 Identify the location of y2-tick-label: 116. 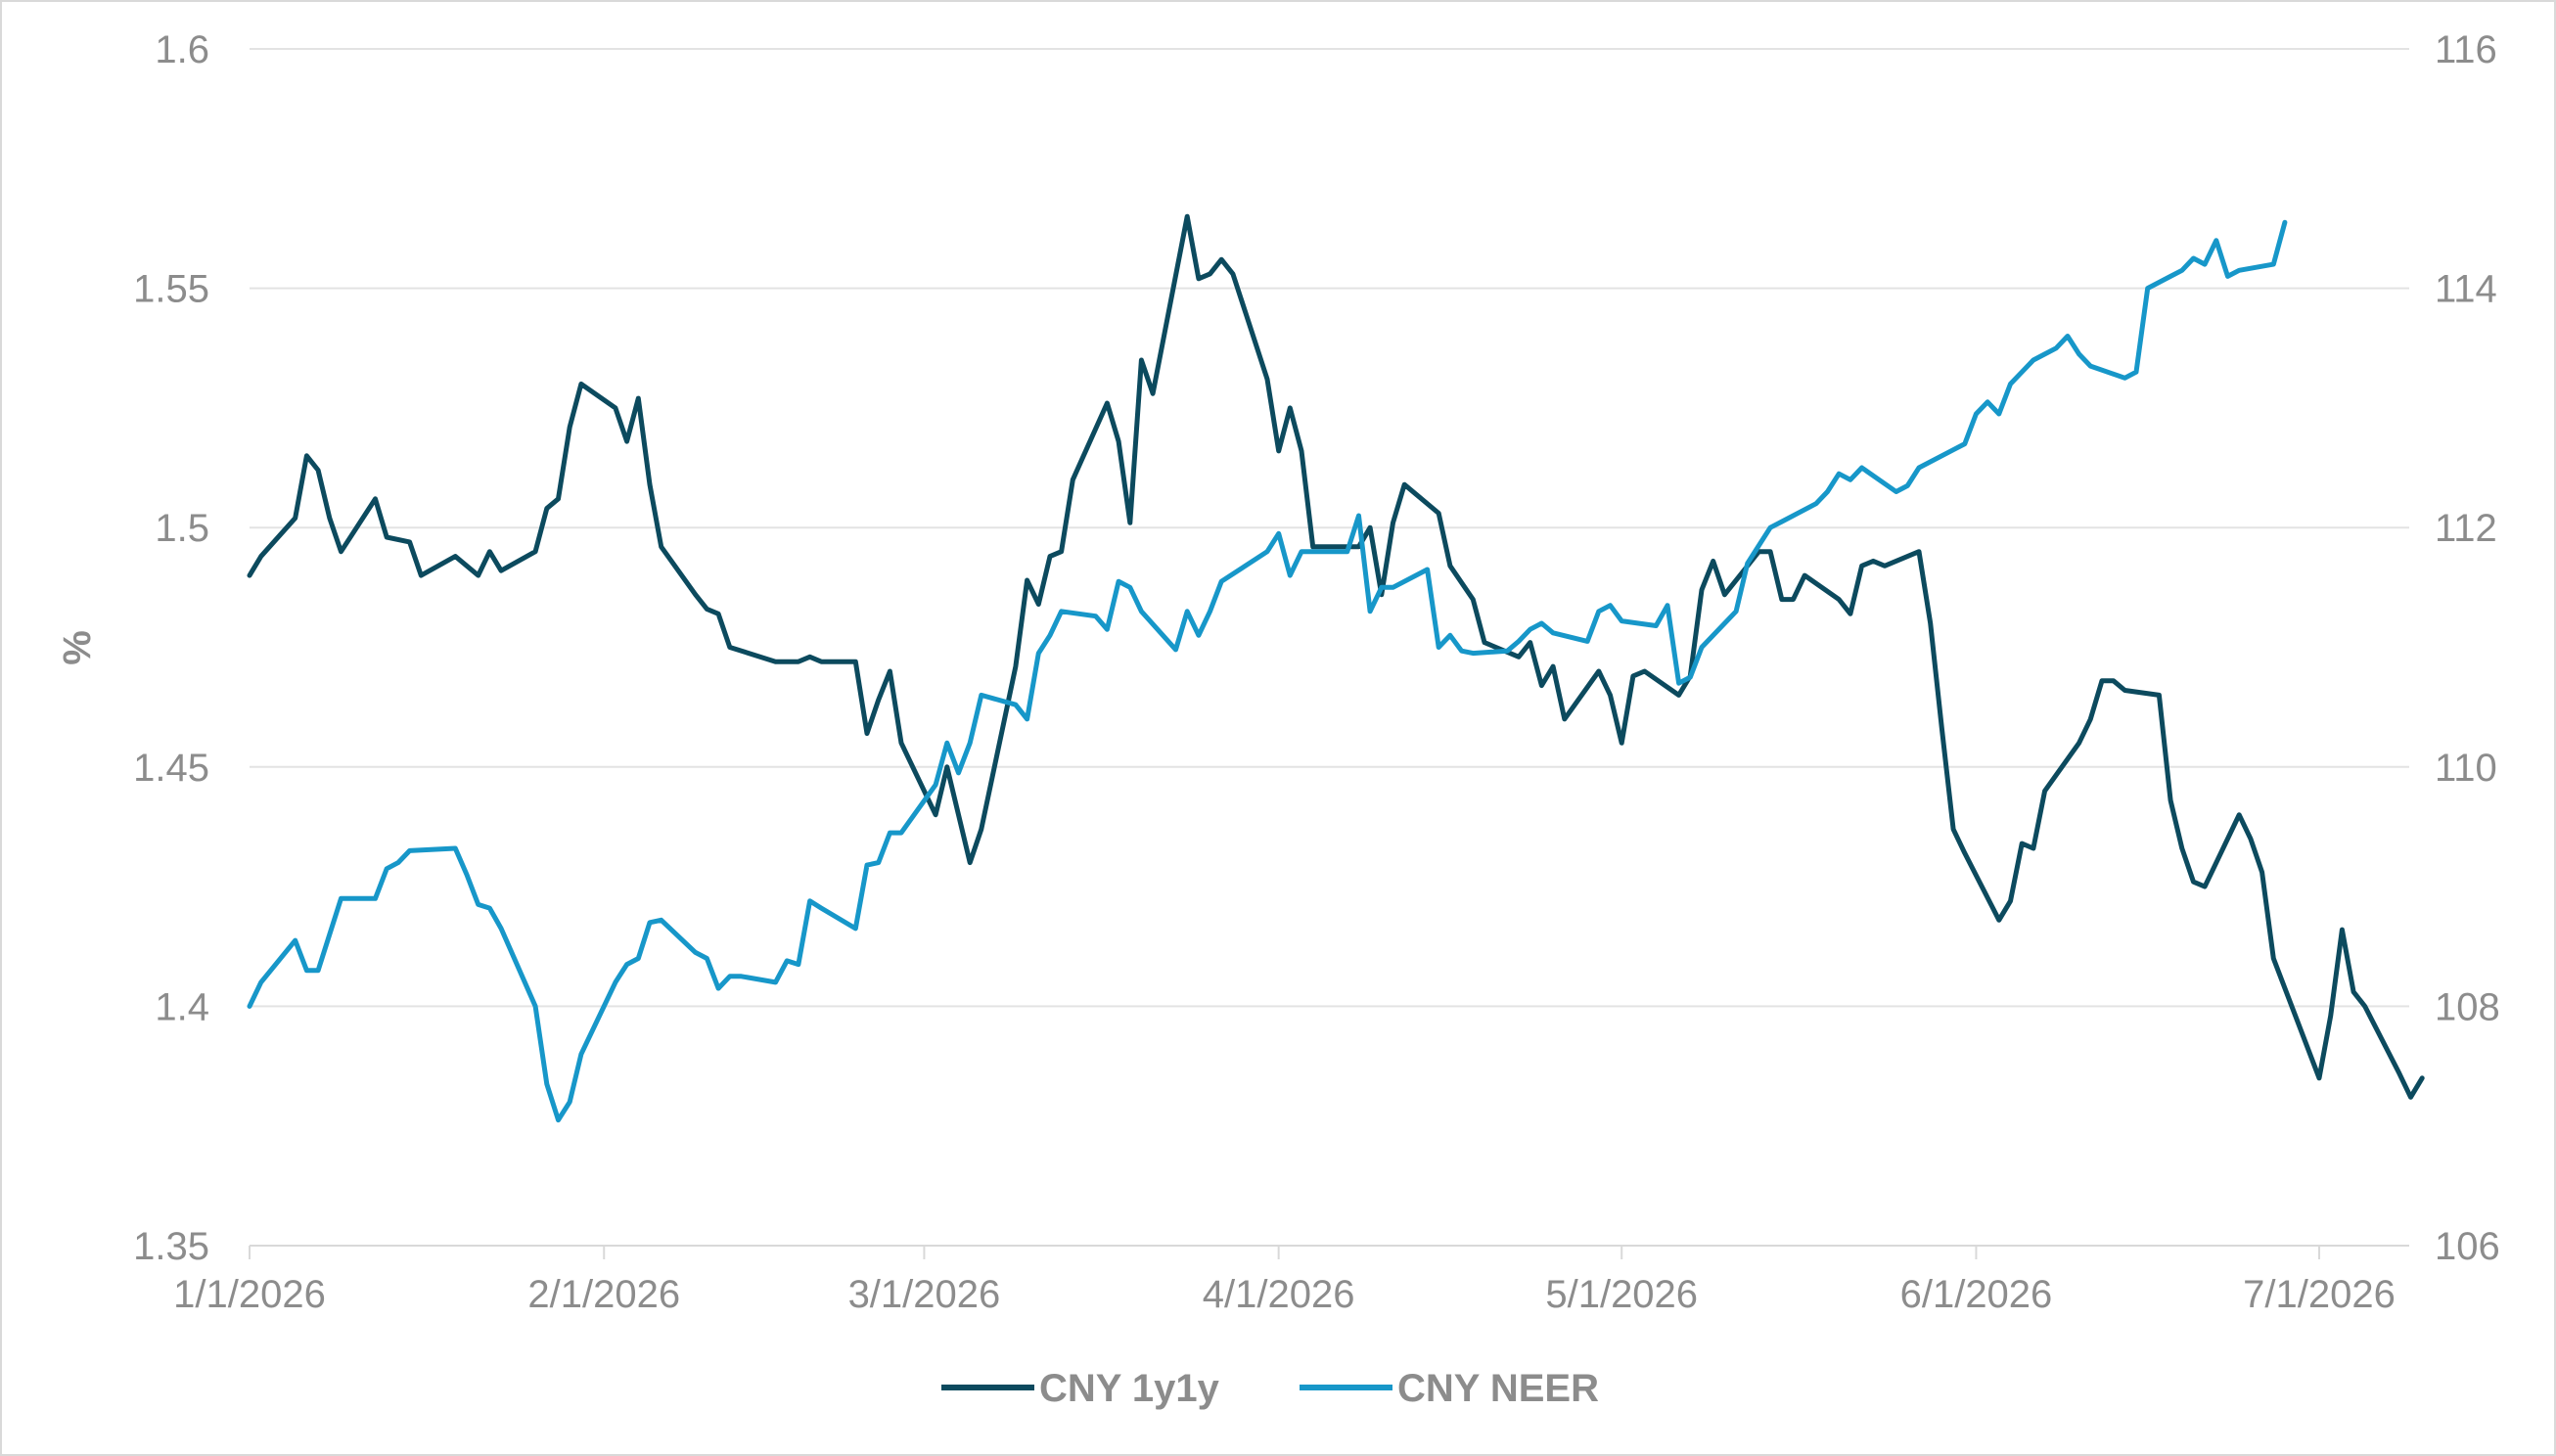
(2466, 49).